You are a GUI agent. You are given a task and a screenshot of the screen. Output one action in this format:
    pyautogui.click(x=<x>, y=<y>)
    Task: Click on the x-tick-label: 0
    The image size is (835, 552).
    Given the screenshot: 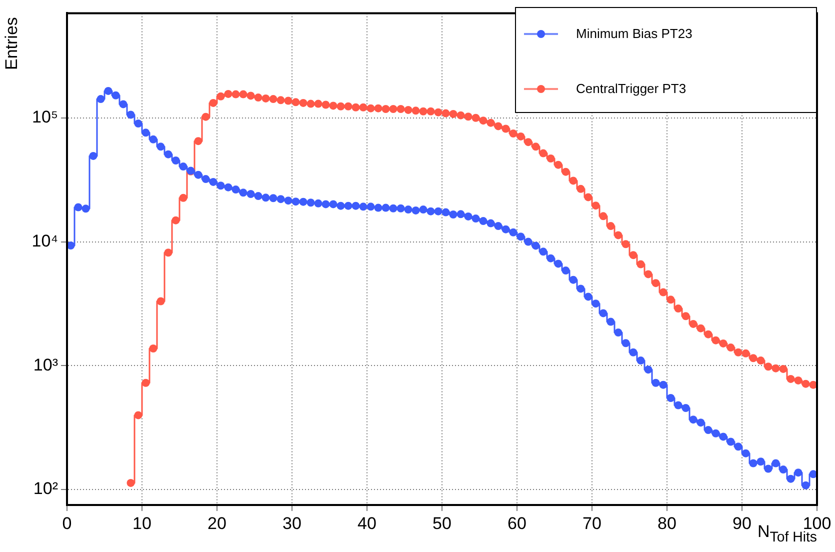 What is the action you would take?
    pyautogui.click(x=67, y=523)
    